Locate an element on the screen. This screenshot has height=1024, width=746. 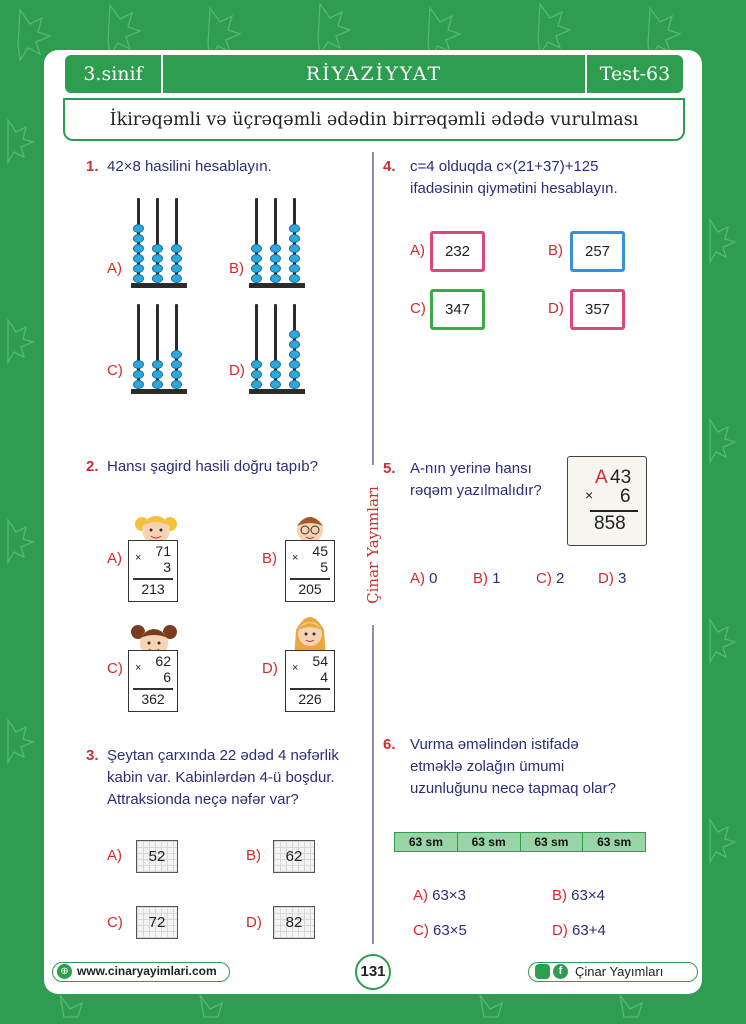
q4-option-d-card: 357 is located at coordinates (597, 309).